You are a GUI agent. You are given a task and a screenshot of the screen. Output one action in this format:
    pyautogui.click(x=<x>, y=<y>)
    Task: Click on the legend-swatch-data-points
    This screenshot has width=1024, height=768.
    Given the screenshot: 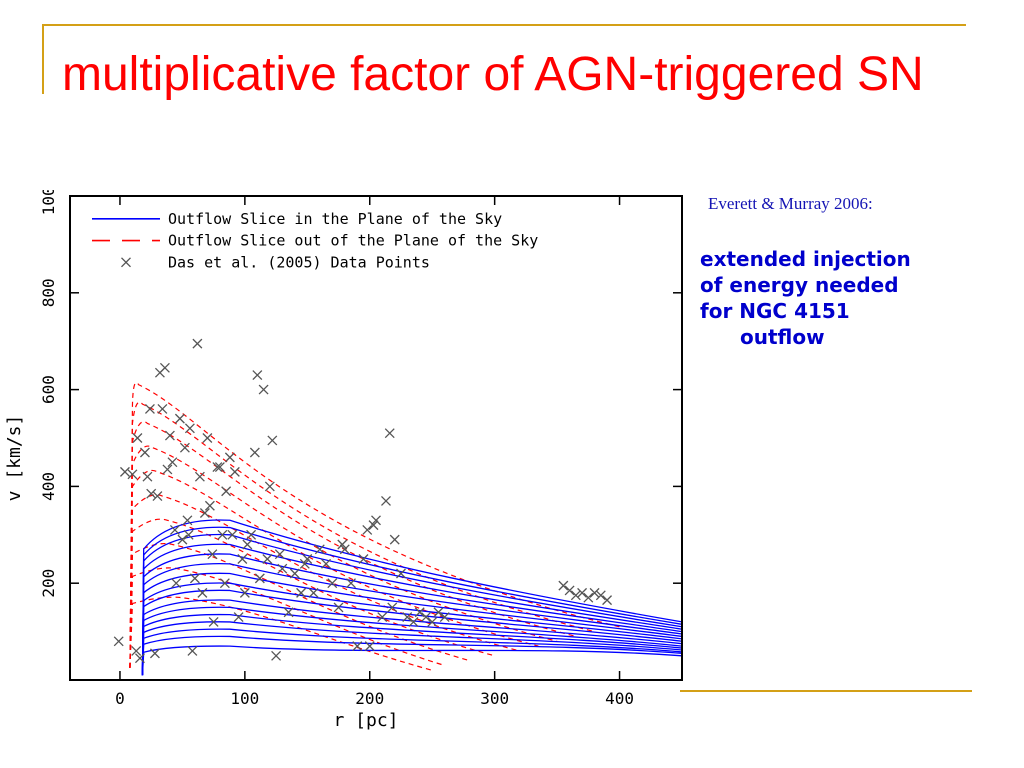 What is the action you would take?
    pyautogui.click(x=126, y=262)
    